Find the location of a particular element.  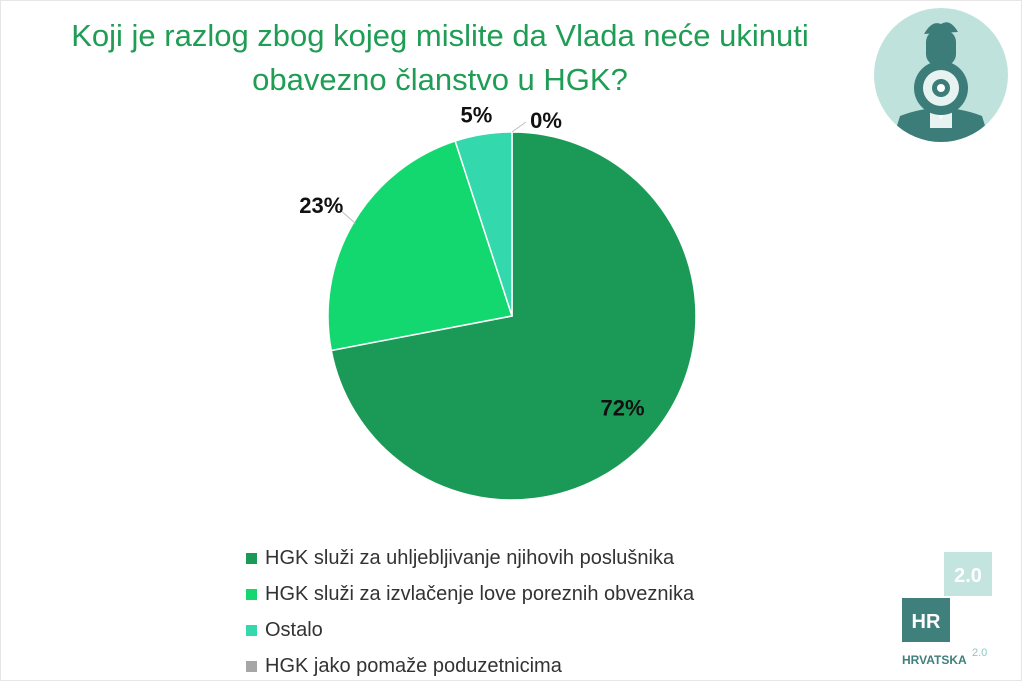

leader-line-hgk-jako-pomaze-poduzetnicima is located at coordinates (519, 127).